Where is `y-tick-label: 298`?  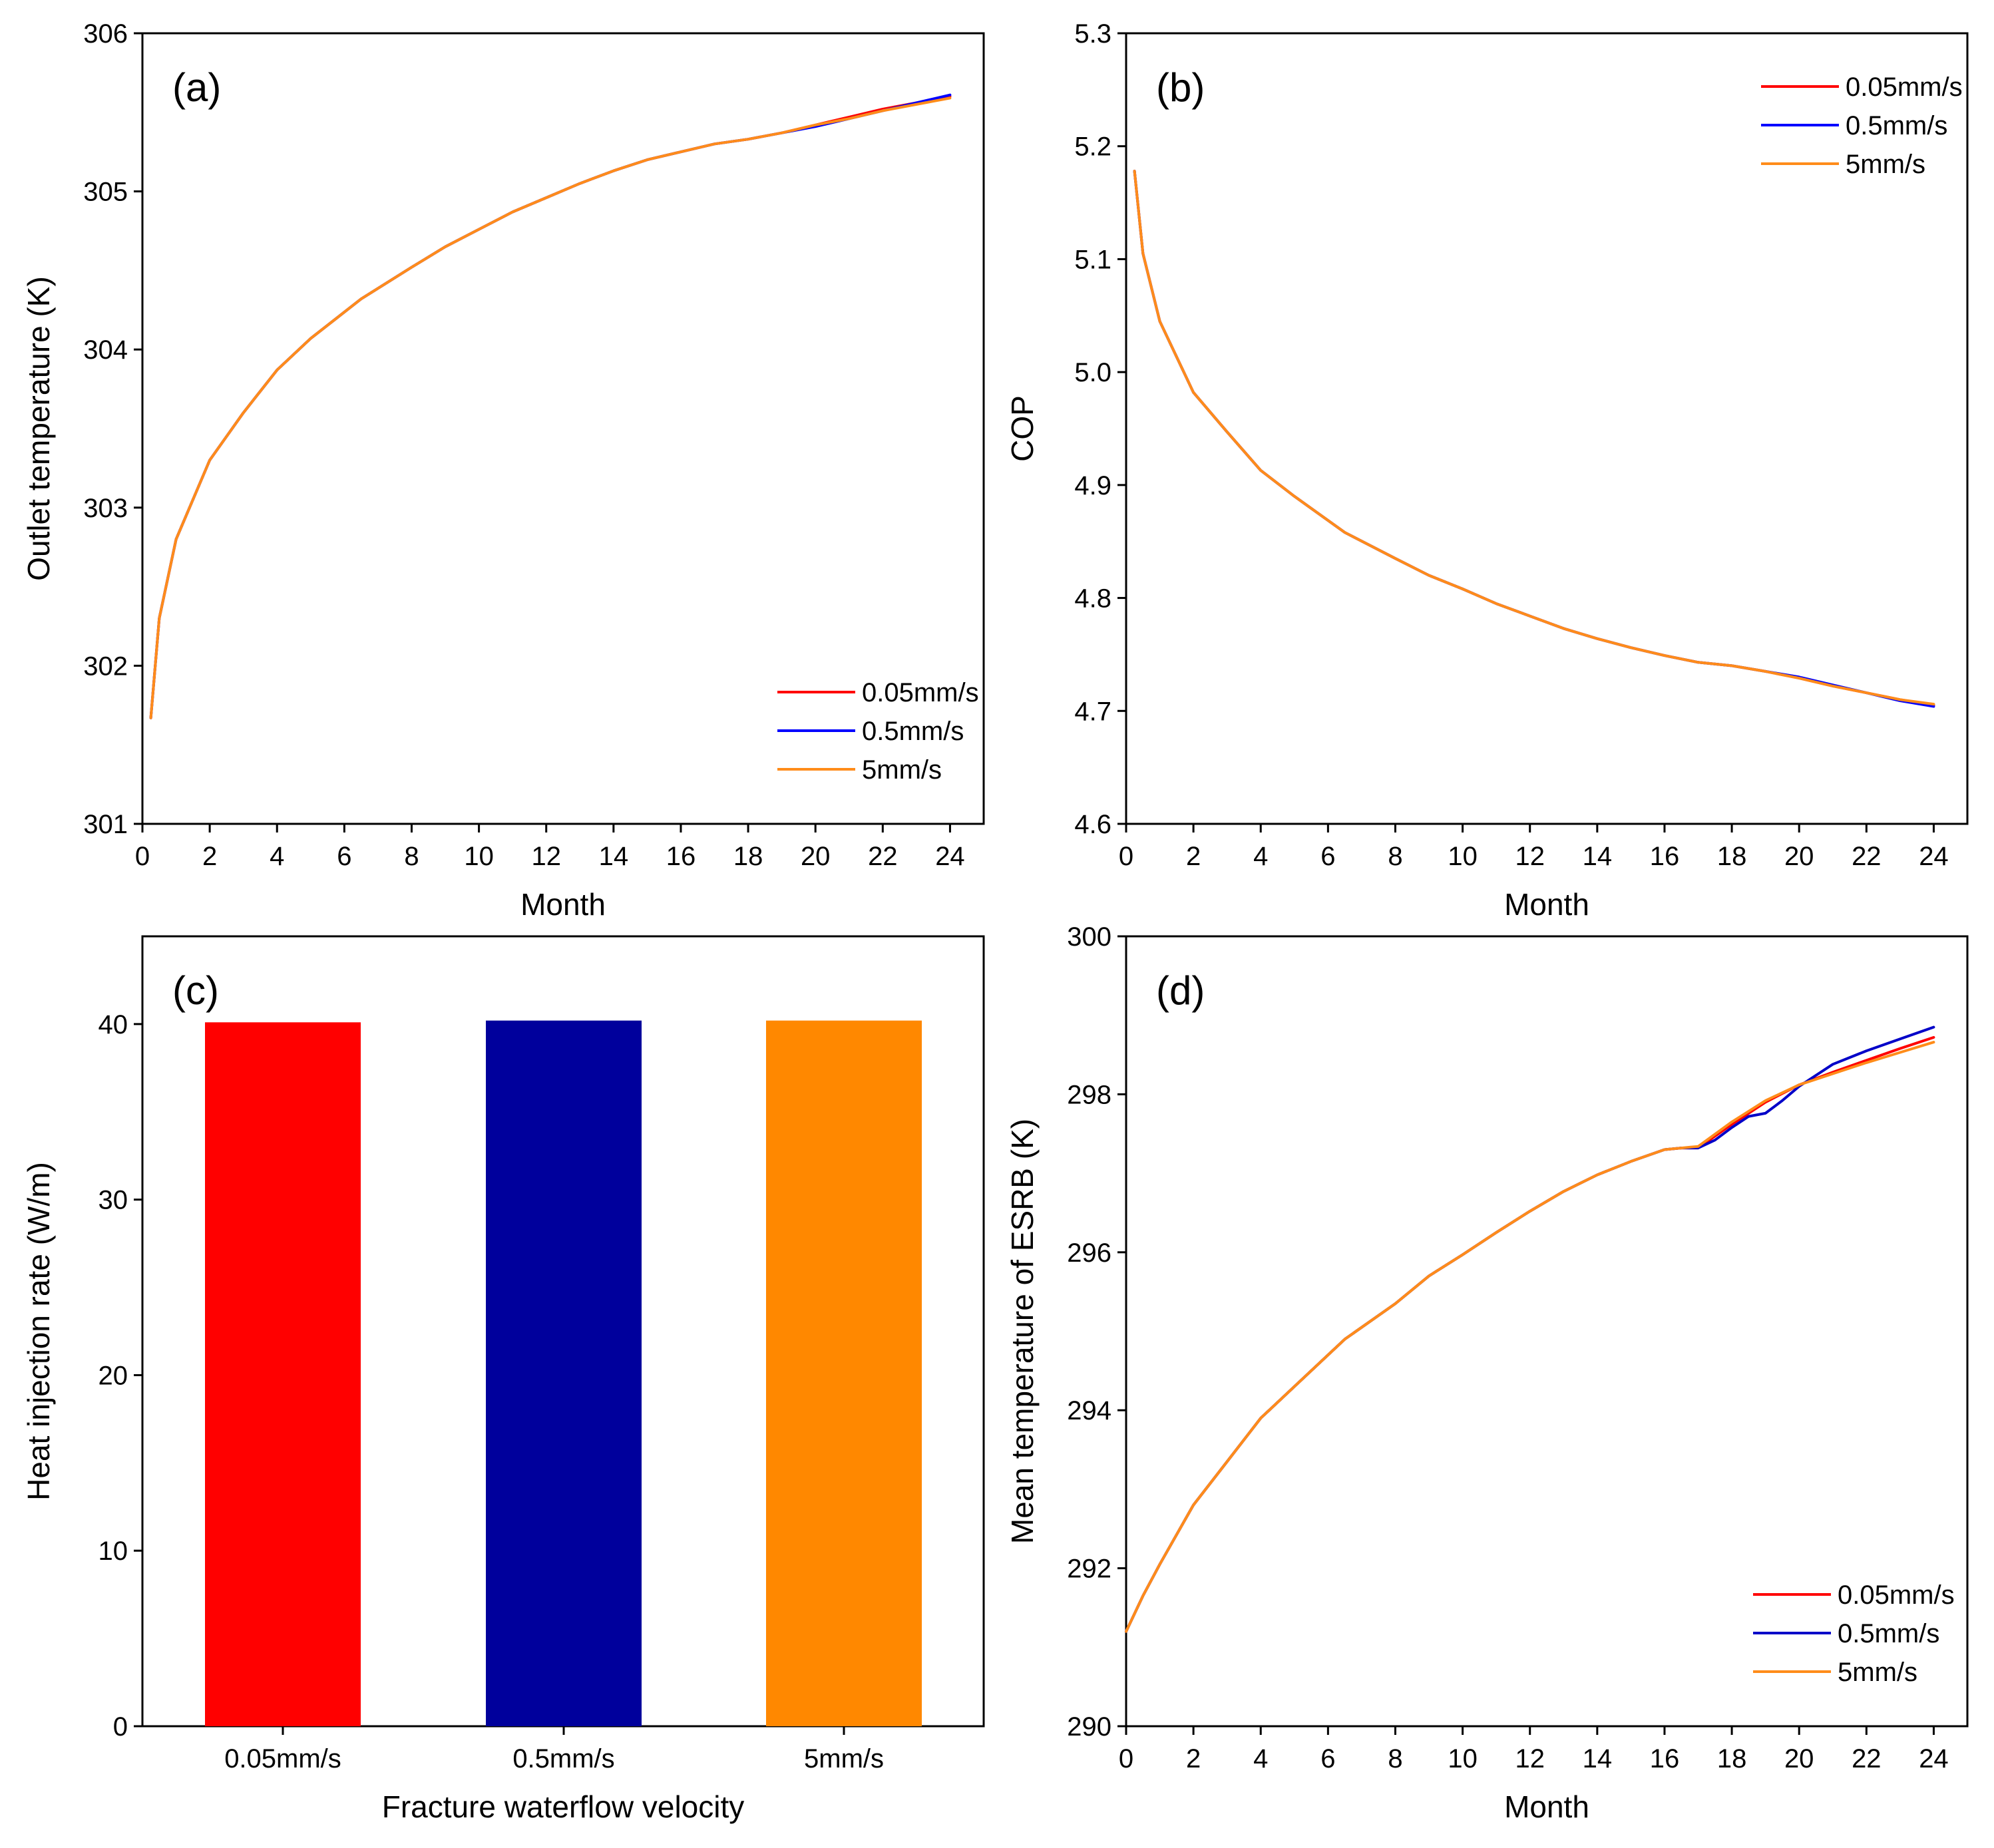
y-tick-label: 298 is located at coordinates (1089, 1094).